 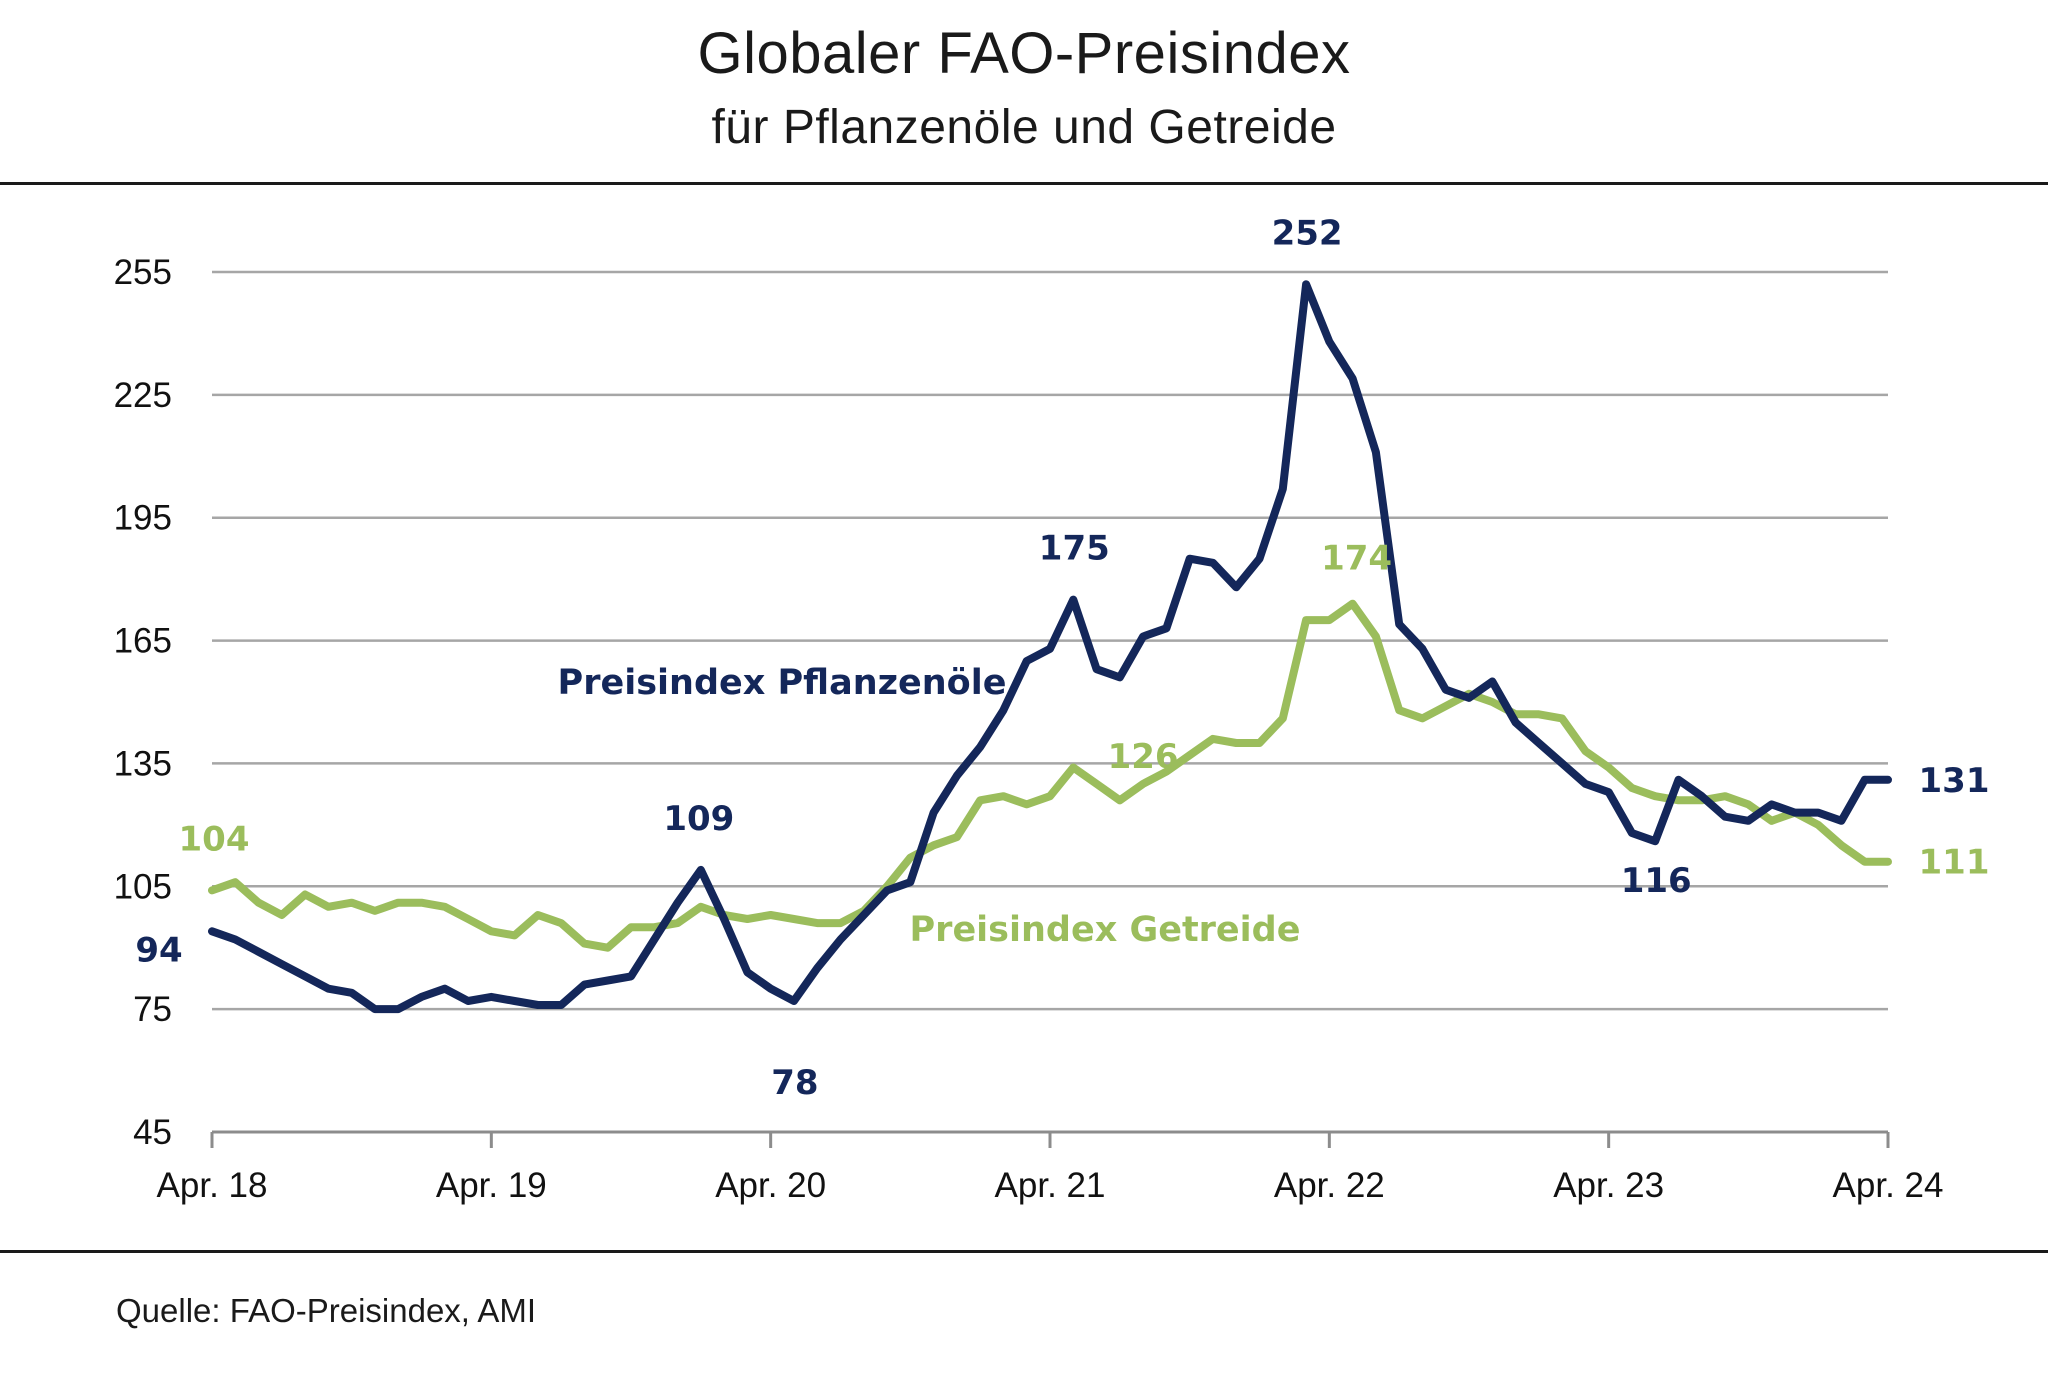 What do you see at coordinates (1356, 559) in the screenshot?
I see `data-label: 174` at bounding box center [1356, 559].